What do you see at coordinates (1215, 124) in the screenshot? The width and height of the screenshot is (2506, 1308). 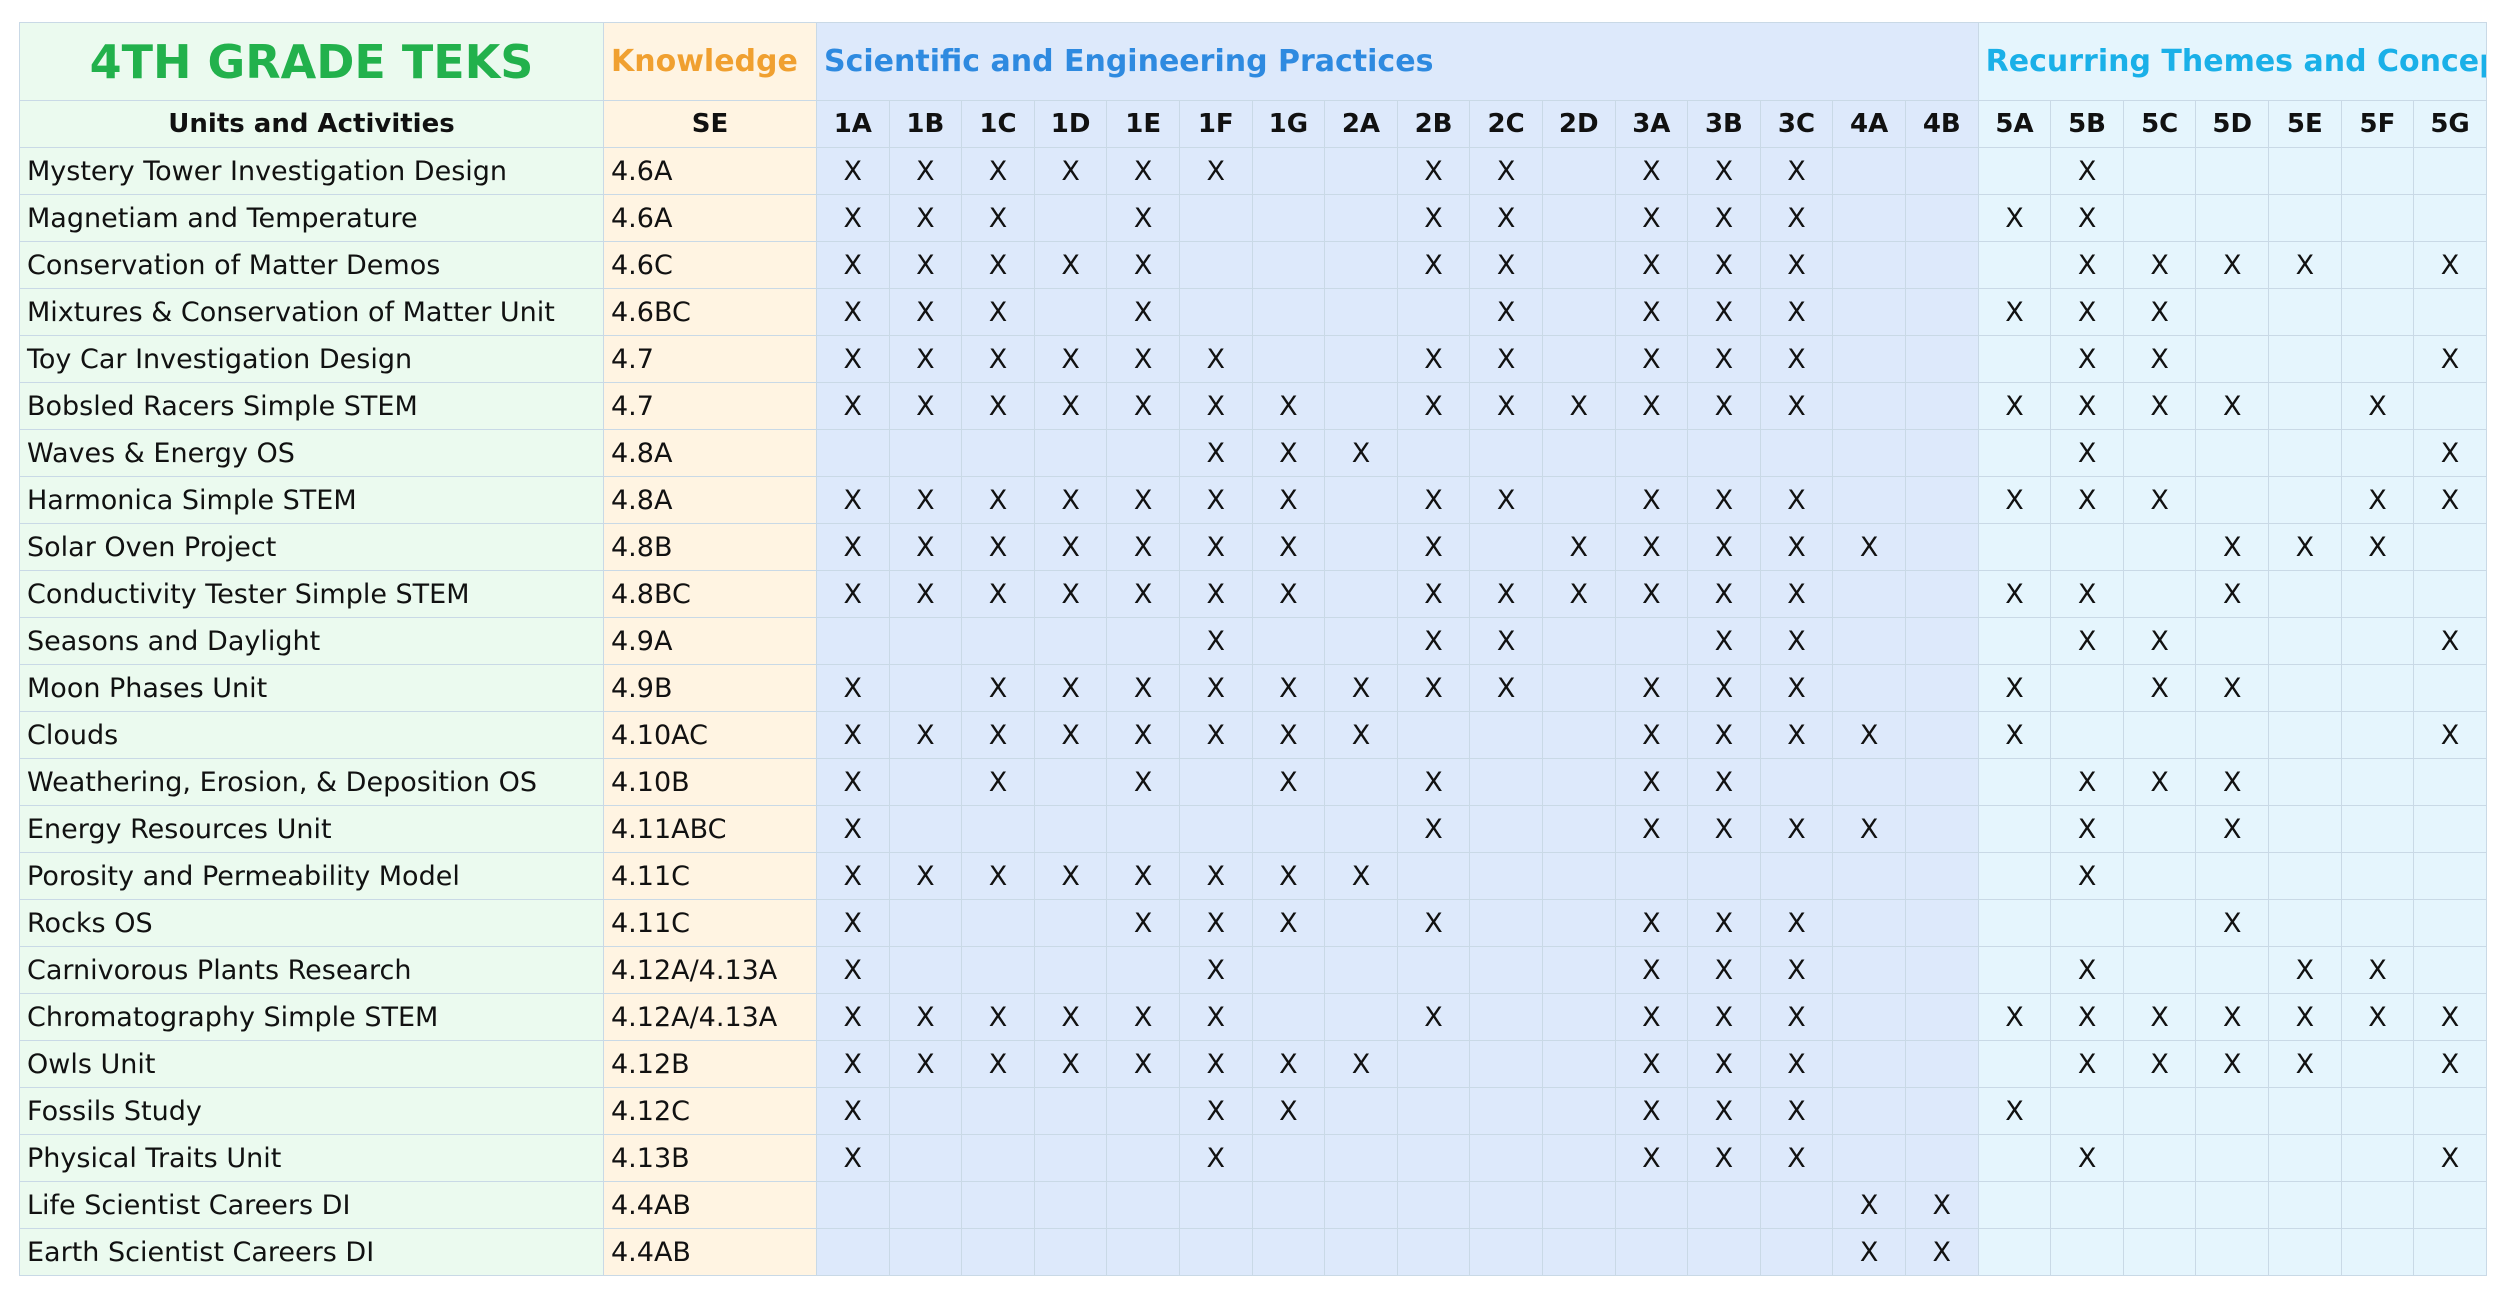 I see `column-code: 1F` at bounding box center [1215, 124].